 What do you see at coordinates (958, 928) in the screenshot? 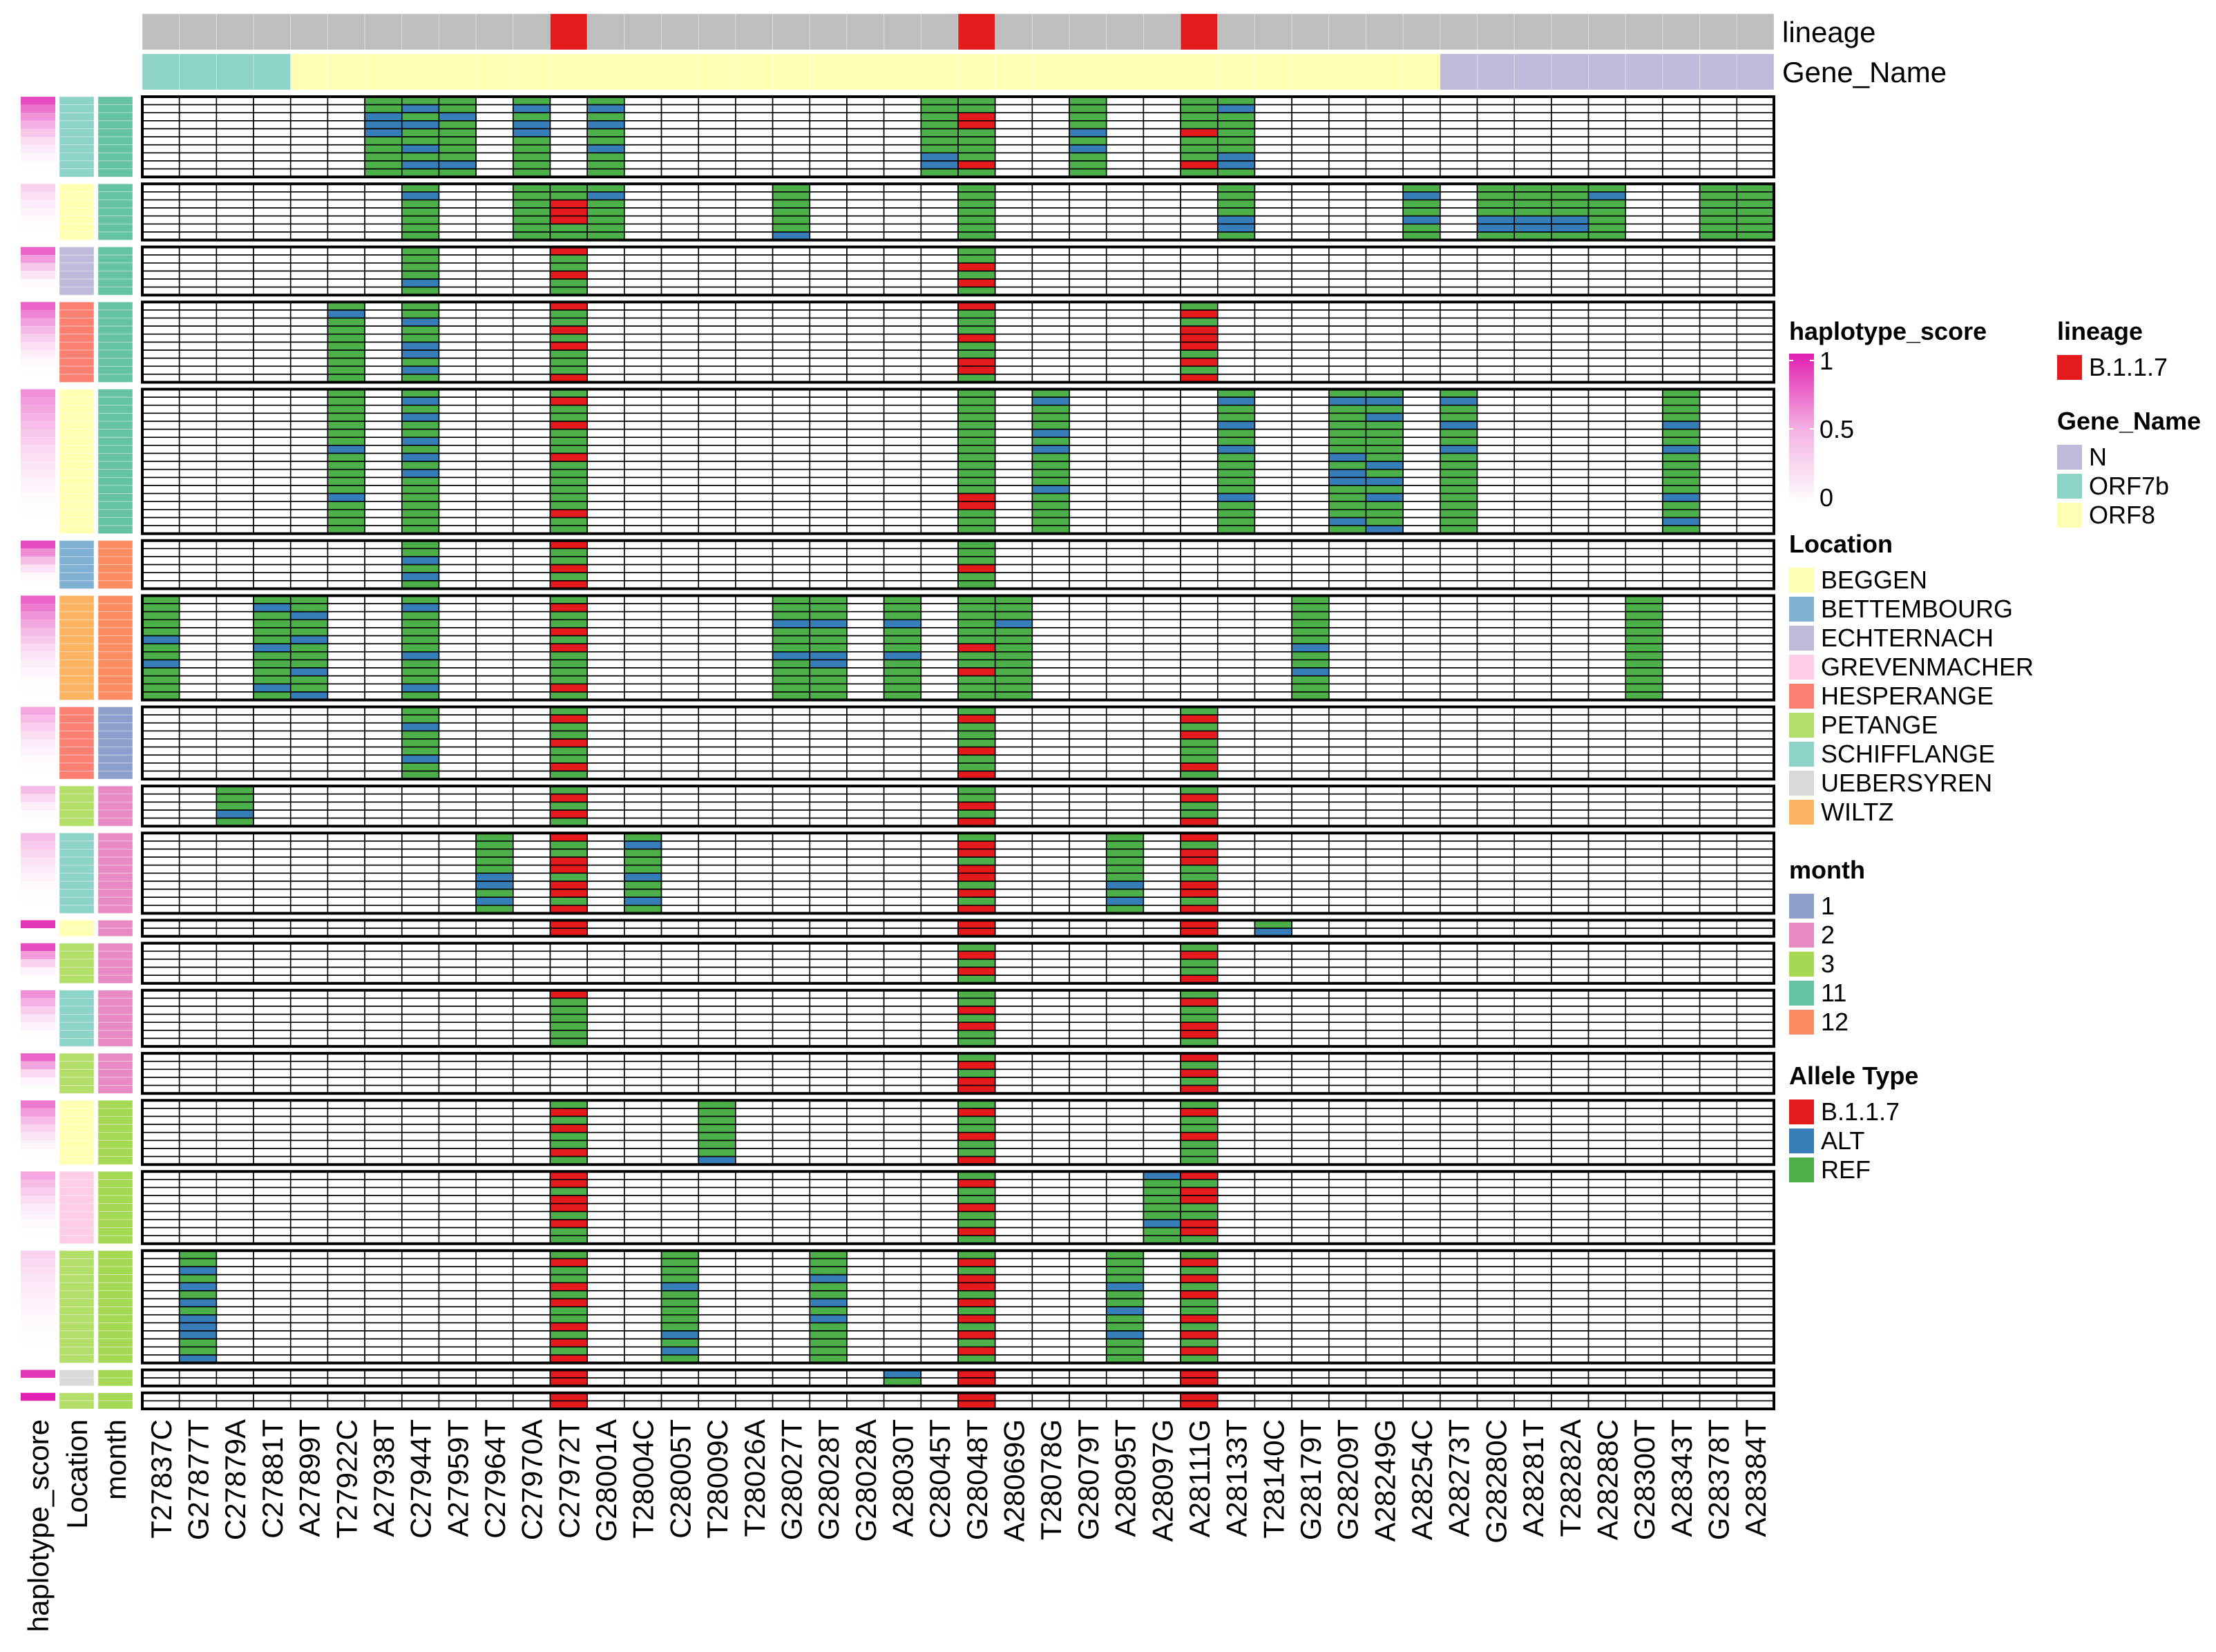
I see `group-border` at bounding box center [958, 928].